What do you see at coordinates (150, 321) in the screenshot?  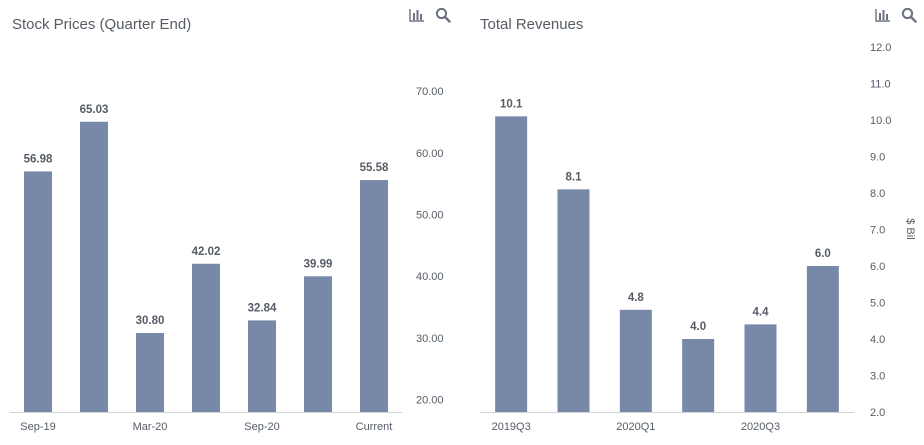 I see `data-label: 30.80` at bounding box center [150, 321].